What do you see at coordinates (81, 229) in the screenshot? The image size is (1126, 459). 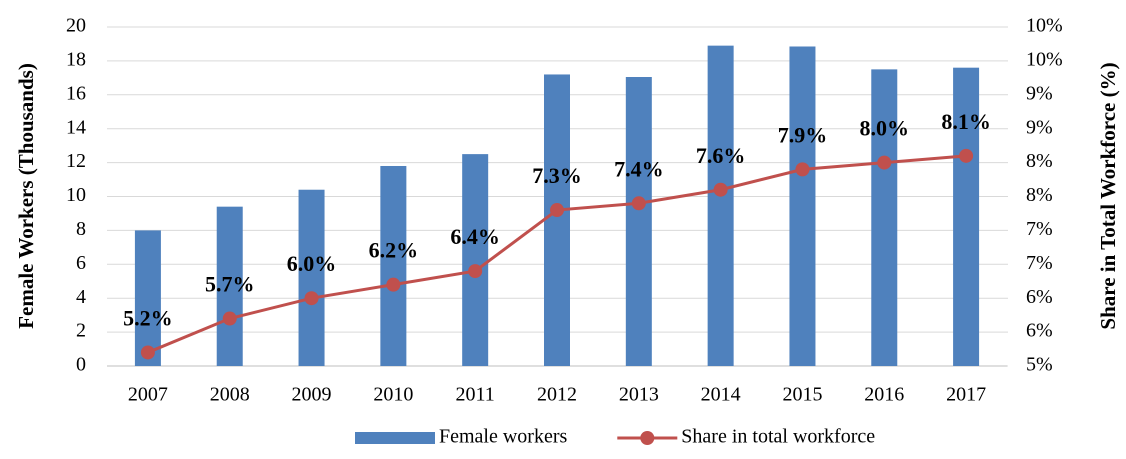 I see `y-tick-label: 8` at bounding box center [81, 229].